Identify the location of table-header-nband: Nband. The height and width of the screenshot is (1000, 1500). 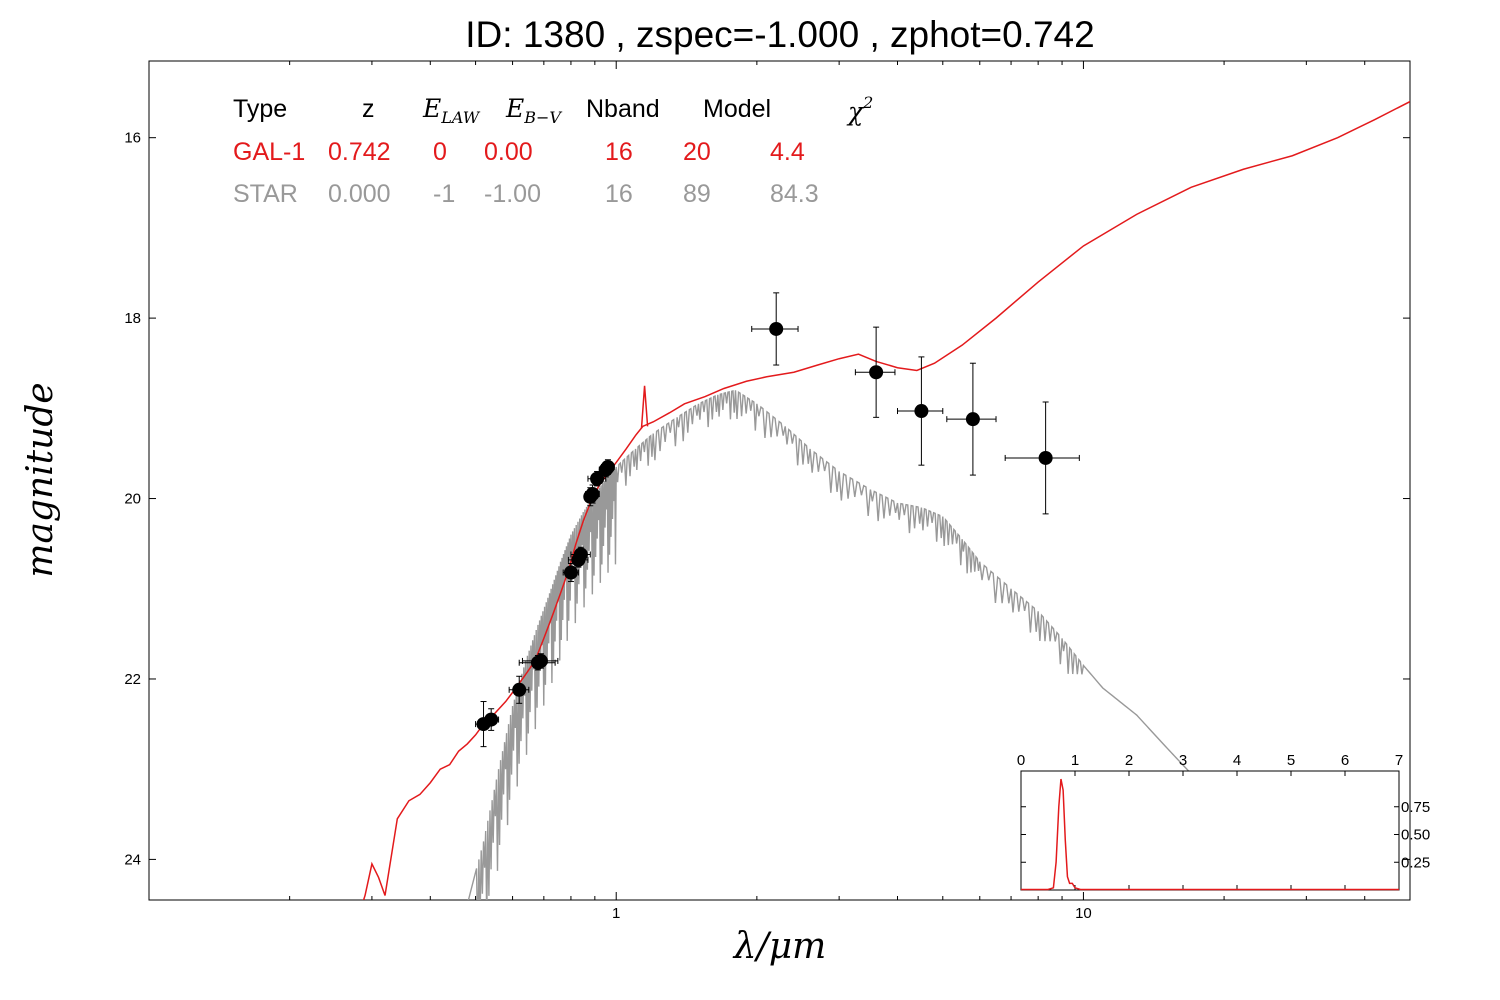
(623, 109).